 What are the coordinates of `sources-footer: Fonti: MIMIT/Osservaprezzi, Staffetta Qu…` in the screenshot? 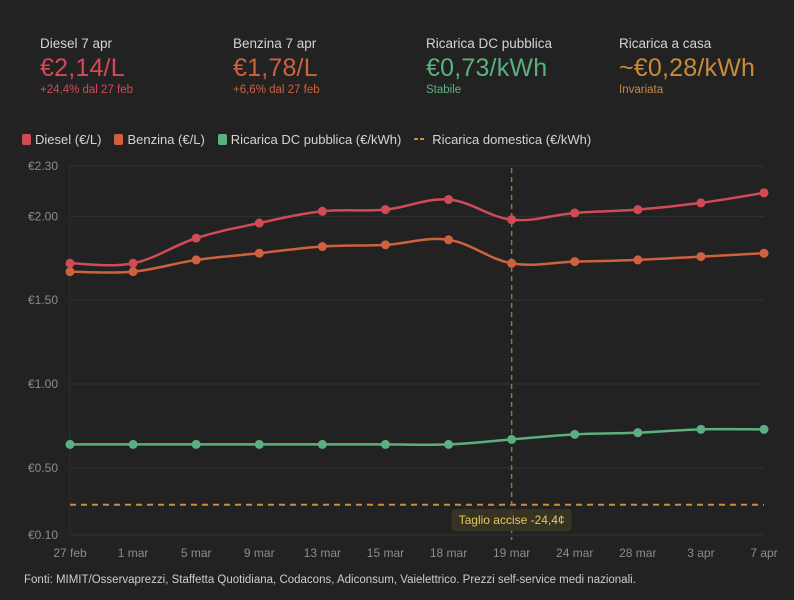 It's located at (330, 580).